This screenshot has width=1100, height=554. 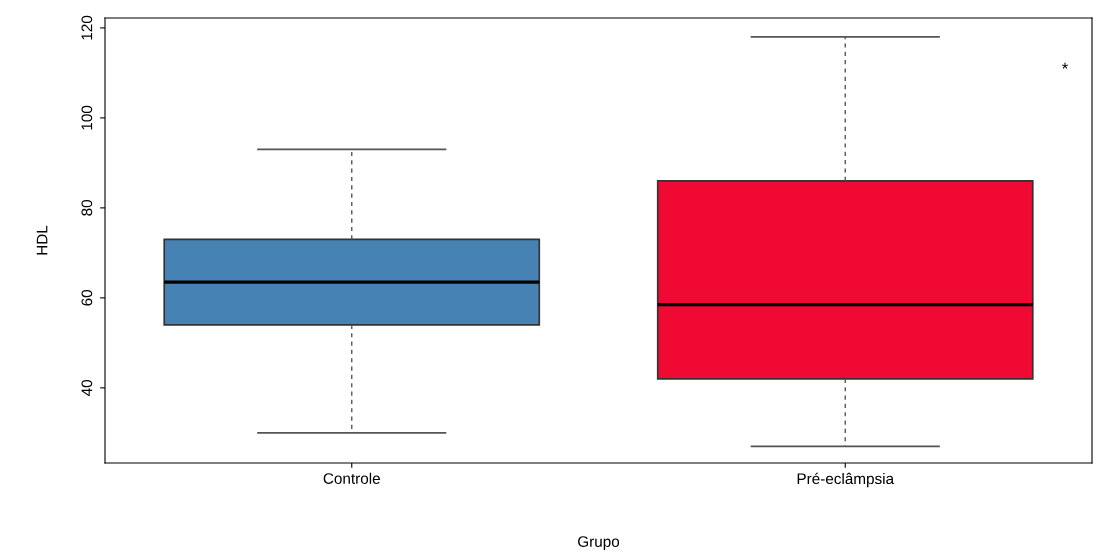 I want to click on x-axis-title: Grupo, so click(x=599, y=543).